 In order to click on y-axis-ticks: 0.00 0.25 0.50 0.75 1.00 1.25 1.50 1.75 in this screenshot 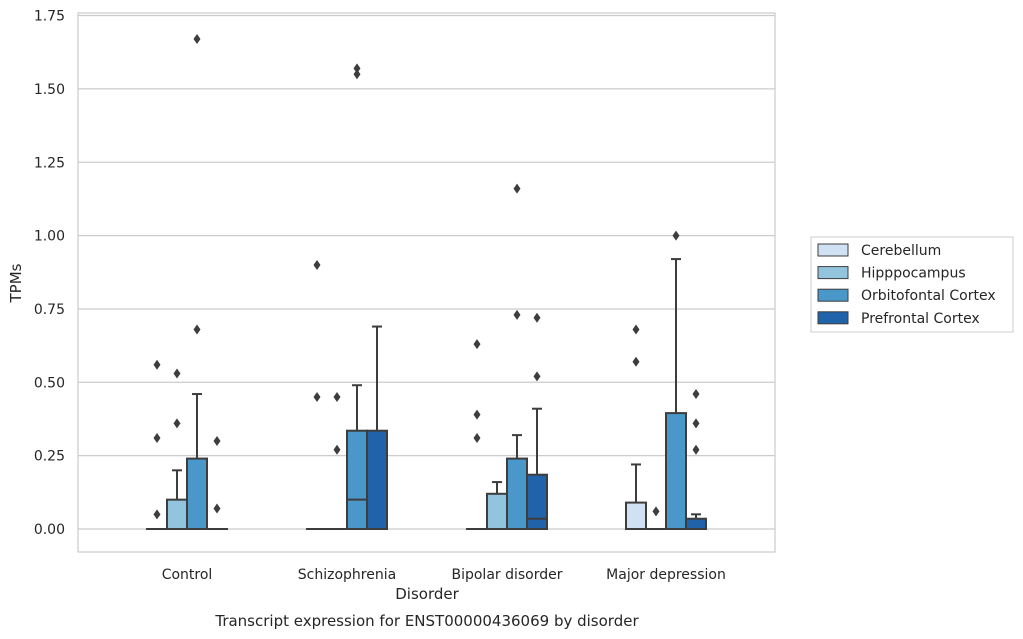, I will do `click(49, 273)`.